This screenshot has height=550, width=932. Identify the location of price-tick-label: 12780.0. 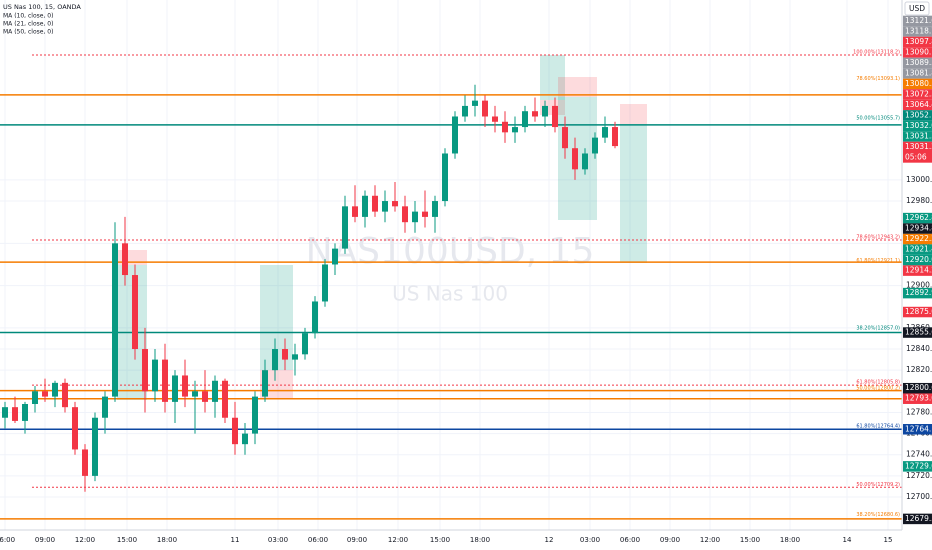
(919, 411).